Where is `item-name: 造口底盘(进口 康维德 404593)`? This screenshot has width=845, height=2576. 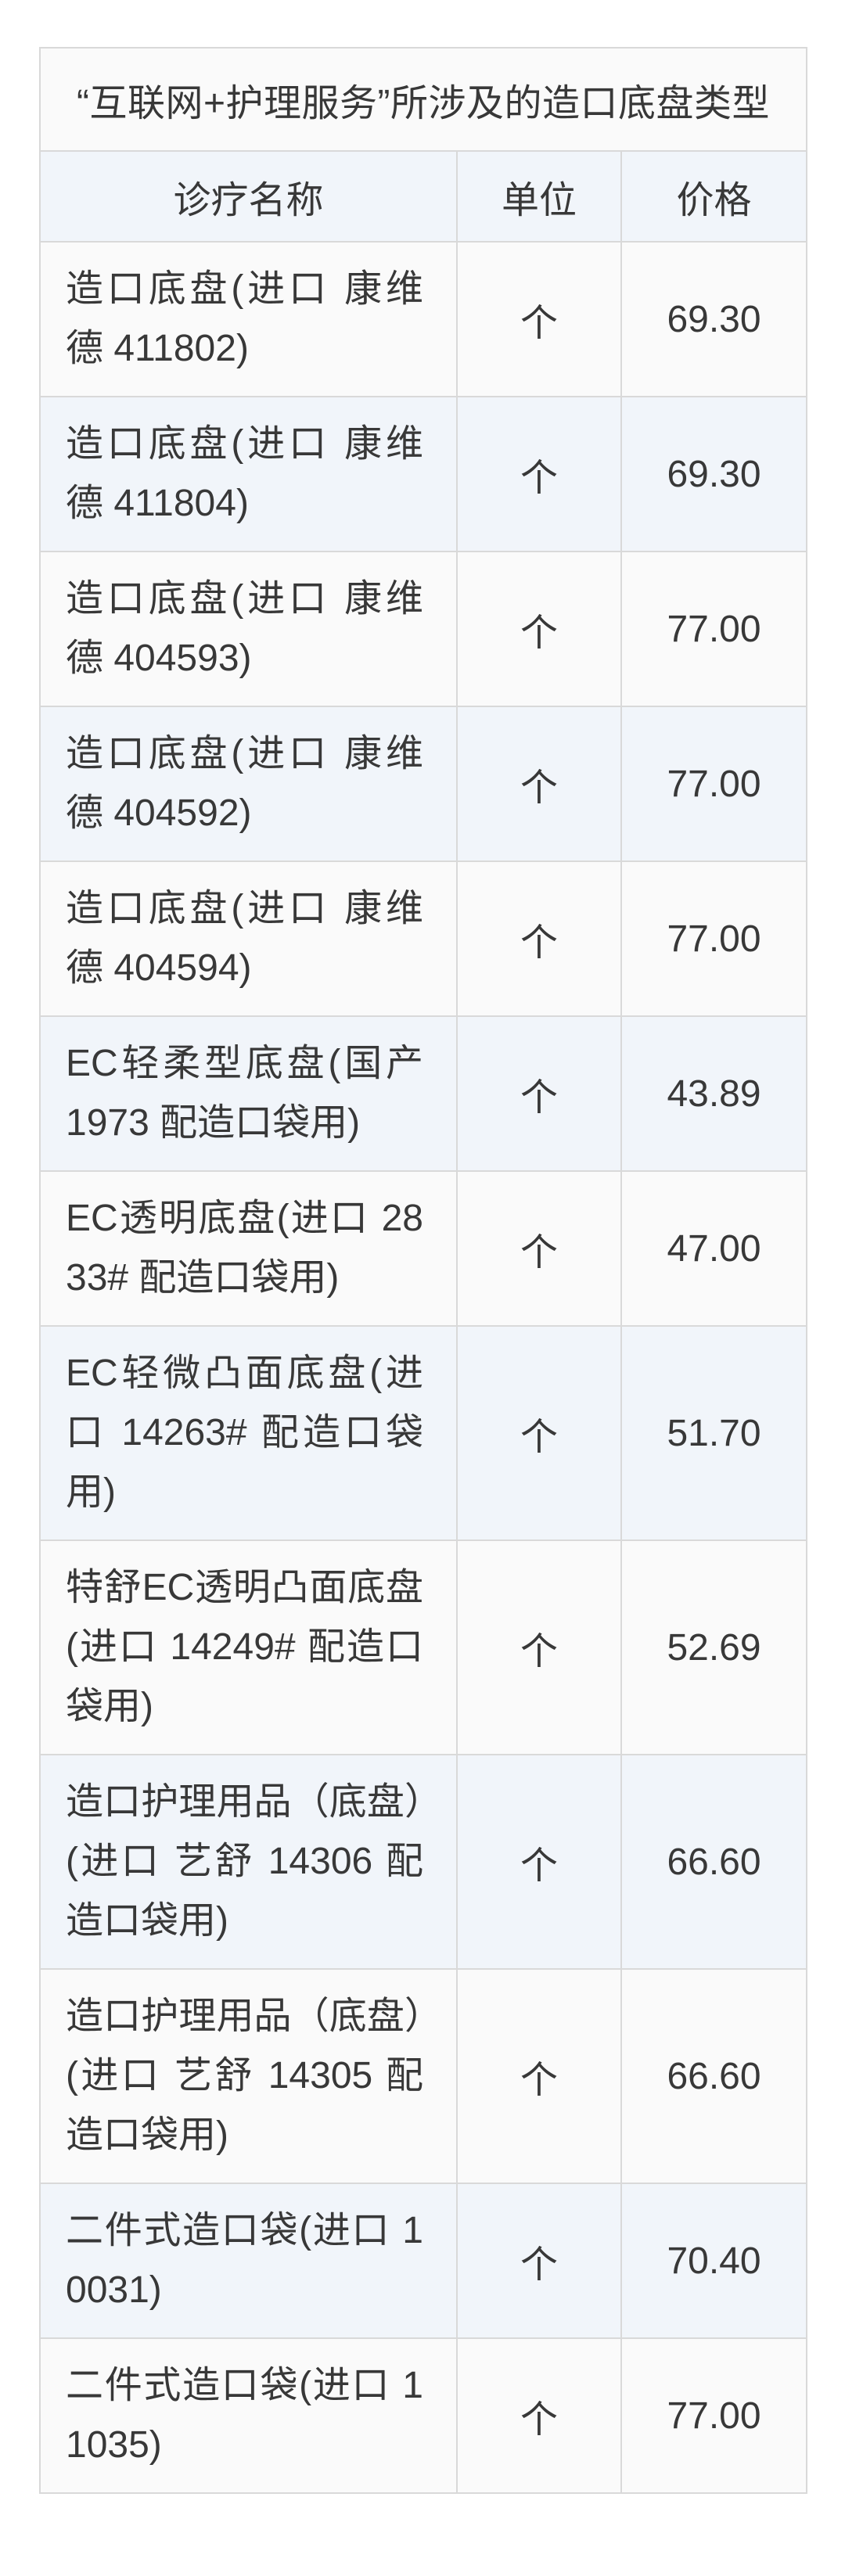 item-name: 造口底盘(进口 康维德 404593) is located at coordinates (249, 629).